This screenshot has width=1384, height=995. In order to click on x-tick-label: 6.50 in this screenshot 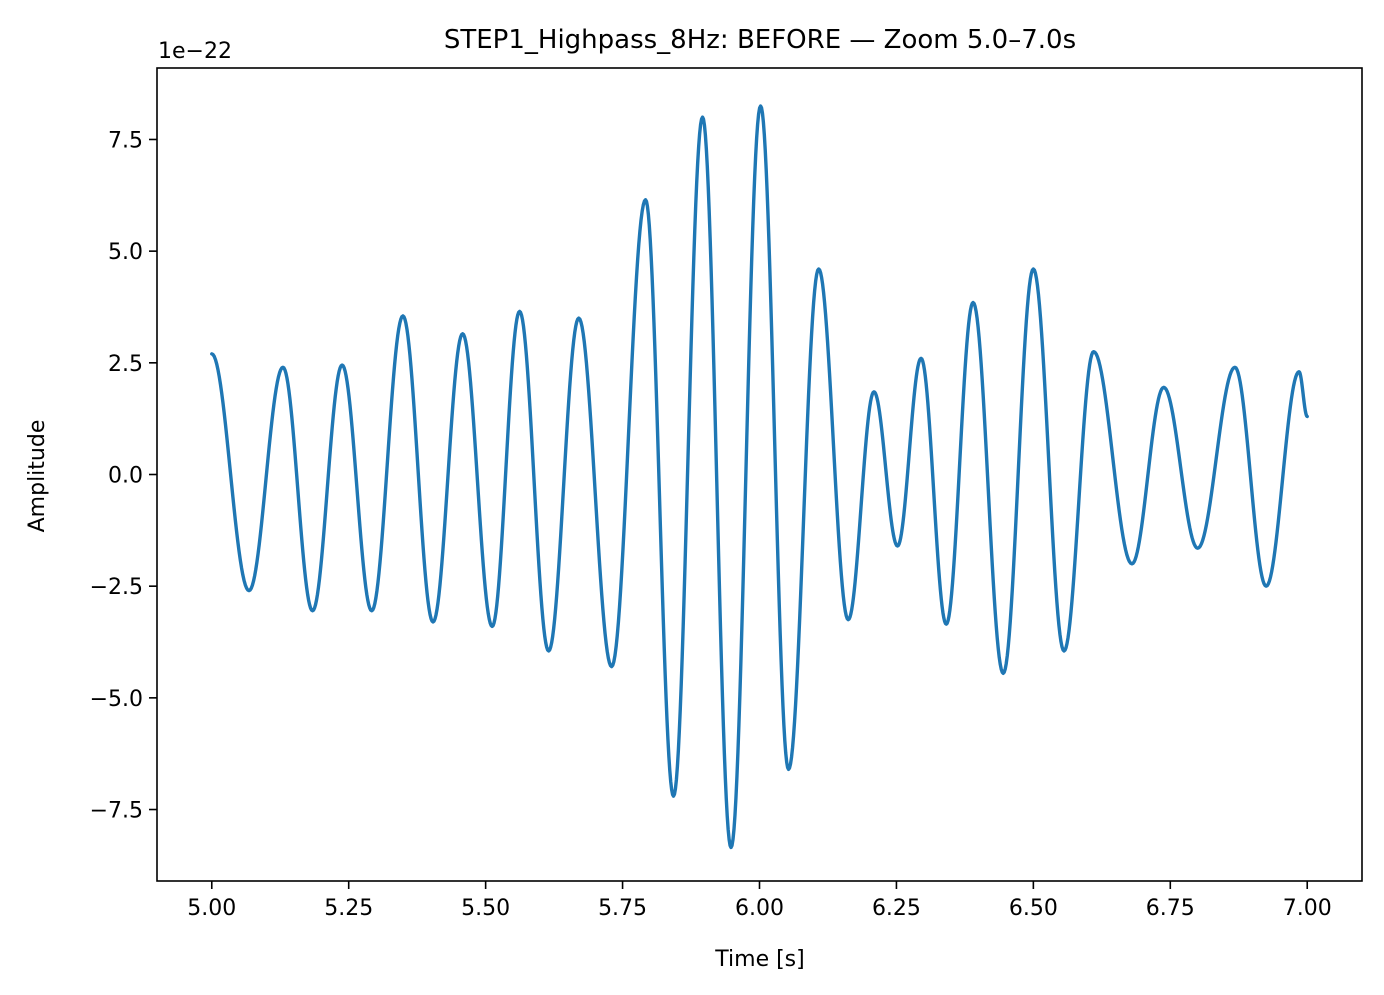, I will do `click(1033, 908)`.